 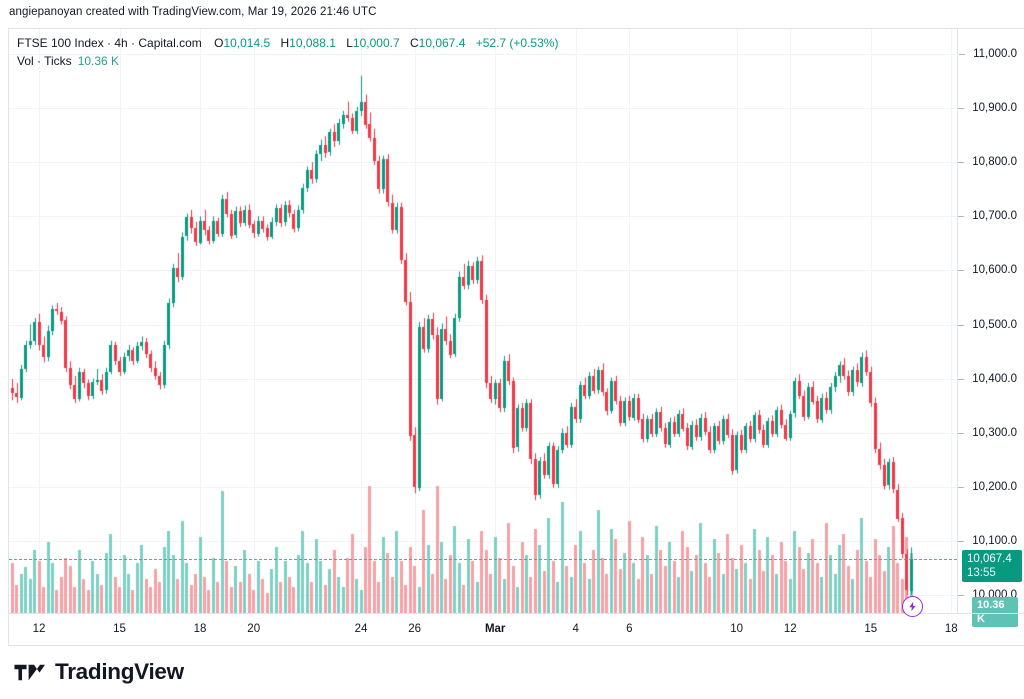 I want to click on price-axis-tick: 10,100.0, so click(x=987, y=541).